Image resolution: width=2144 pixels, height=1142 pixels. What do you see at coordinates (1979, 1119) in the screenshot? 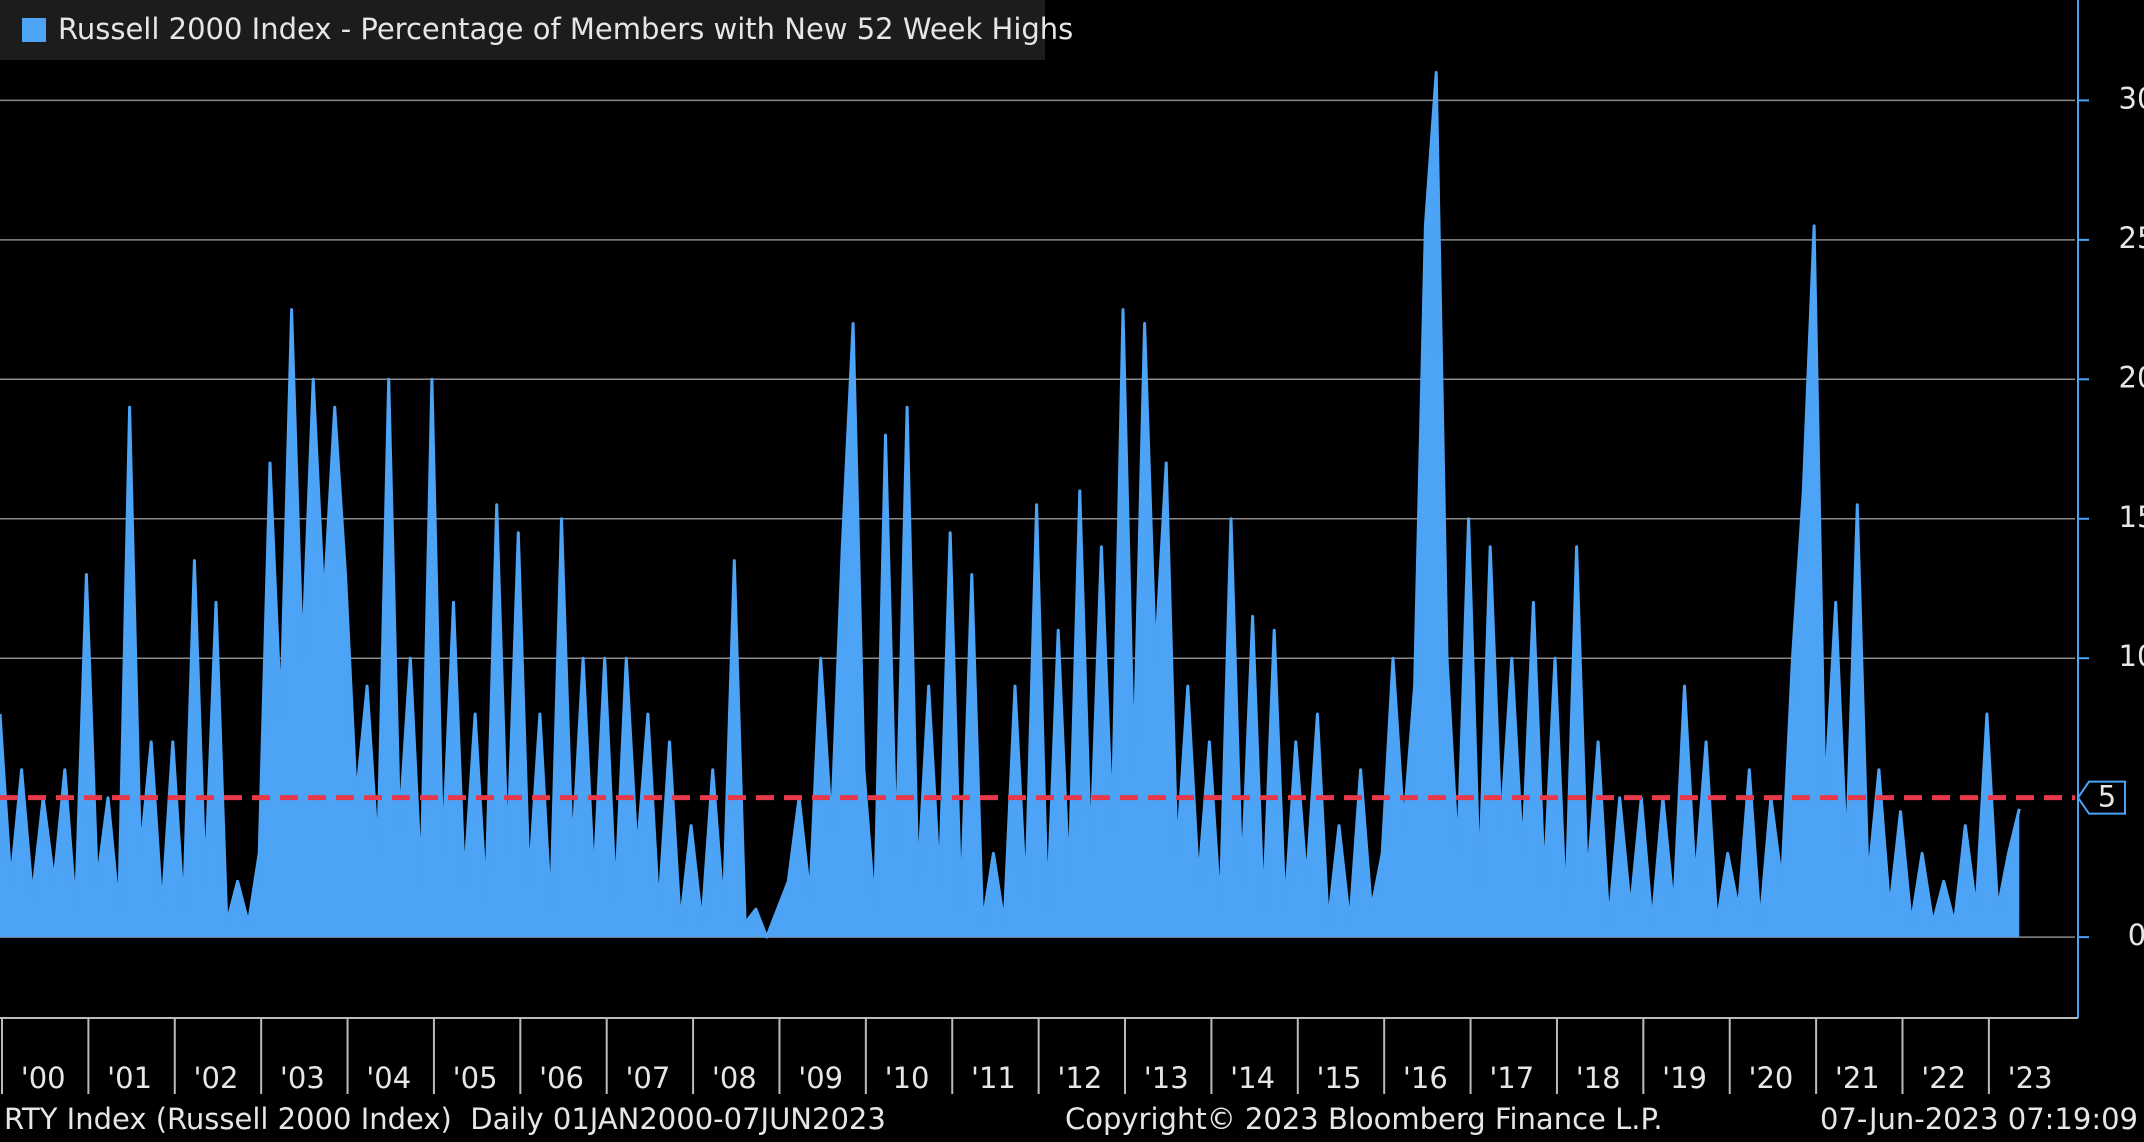
I see `footer-right: 07-Jun-2023 07:19:09` at bounding box center [1979, 1119].